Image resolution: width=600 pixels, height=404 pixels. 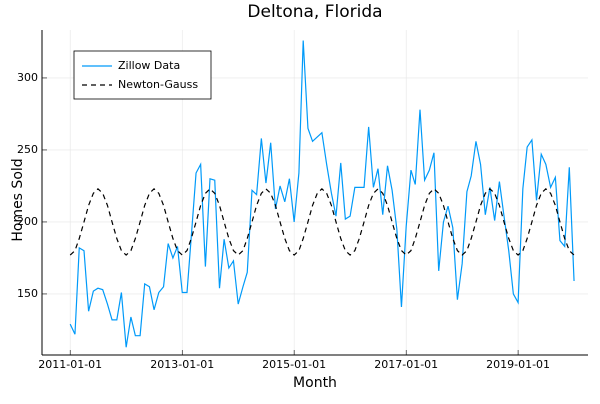 What do you see at coordinates (182, 364) in the screenshot?
I see `x-tick-label: 2013-01-01` at bounding box center [182, 364].